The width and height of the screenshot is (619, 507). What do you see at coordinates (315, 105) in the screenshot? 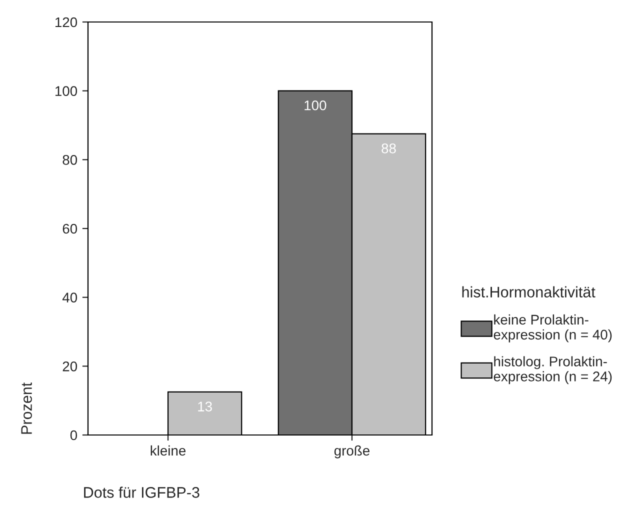
I see `data-label: 100` at bounding box center [315, 105].